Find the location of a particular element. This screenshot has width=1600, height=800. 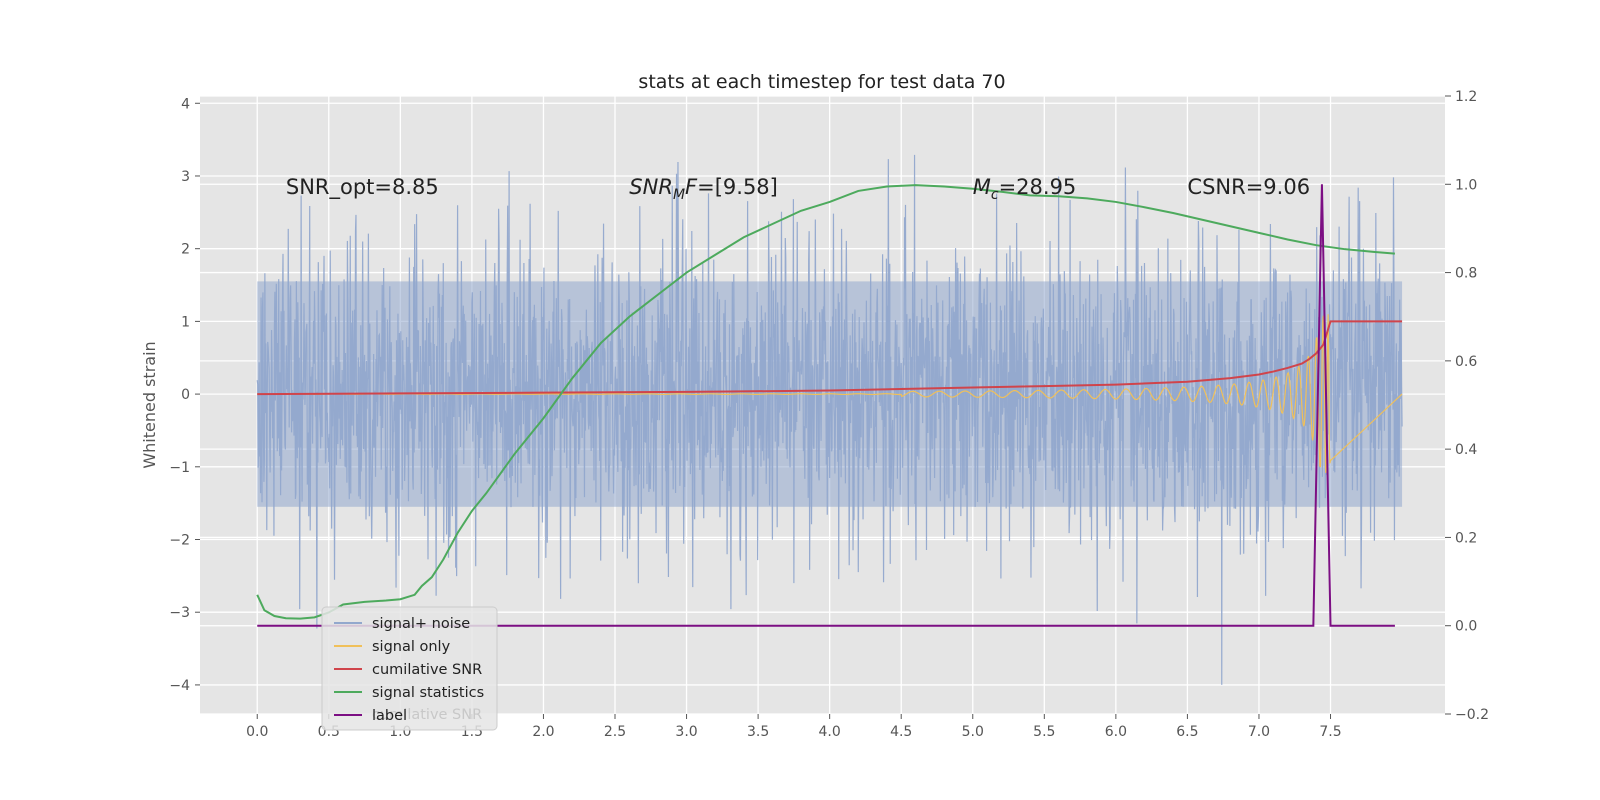

x-tick-label: 2.0 is located at coordinates (543, 732).